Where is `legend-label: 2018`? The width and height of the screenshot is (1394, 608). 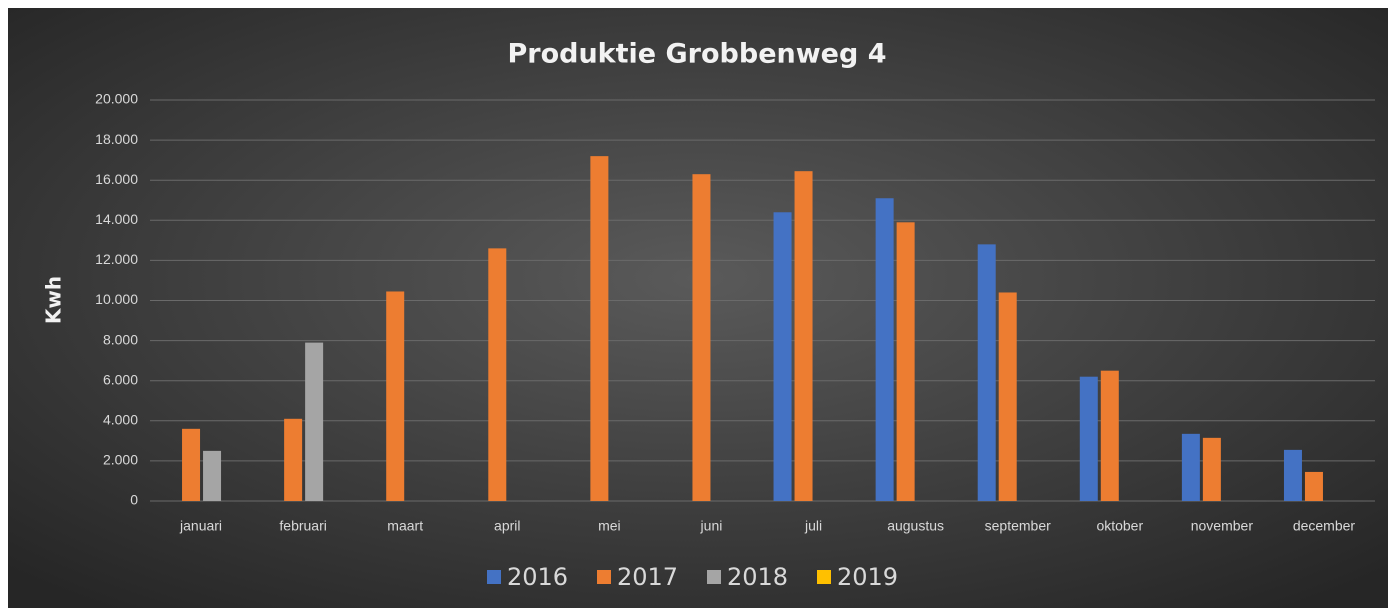 legend-label: 2018 is located at coordinates (757, 577).